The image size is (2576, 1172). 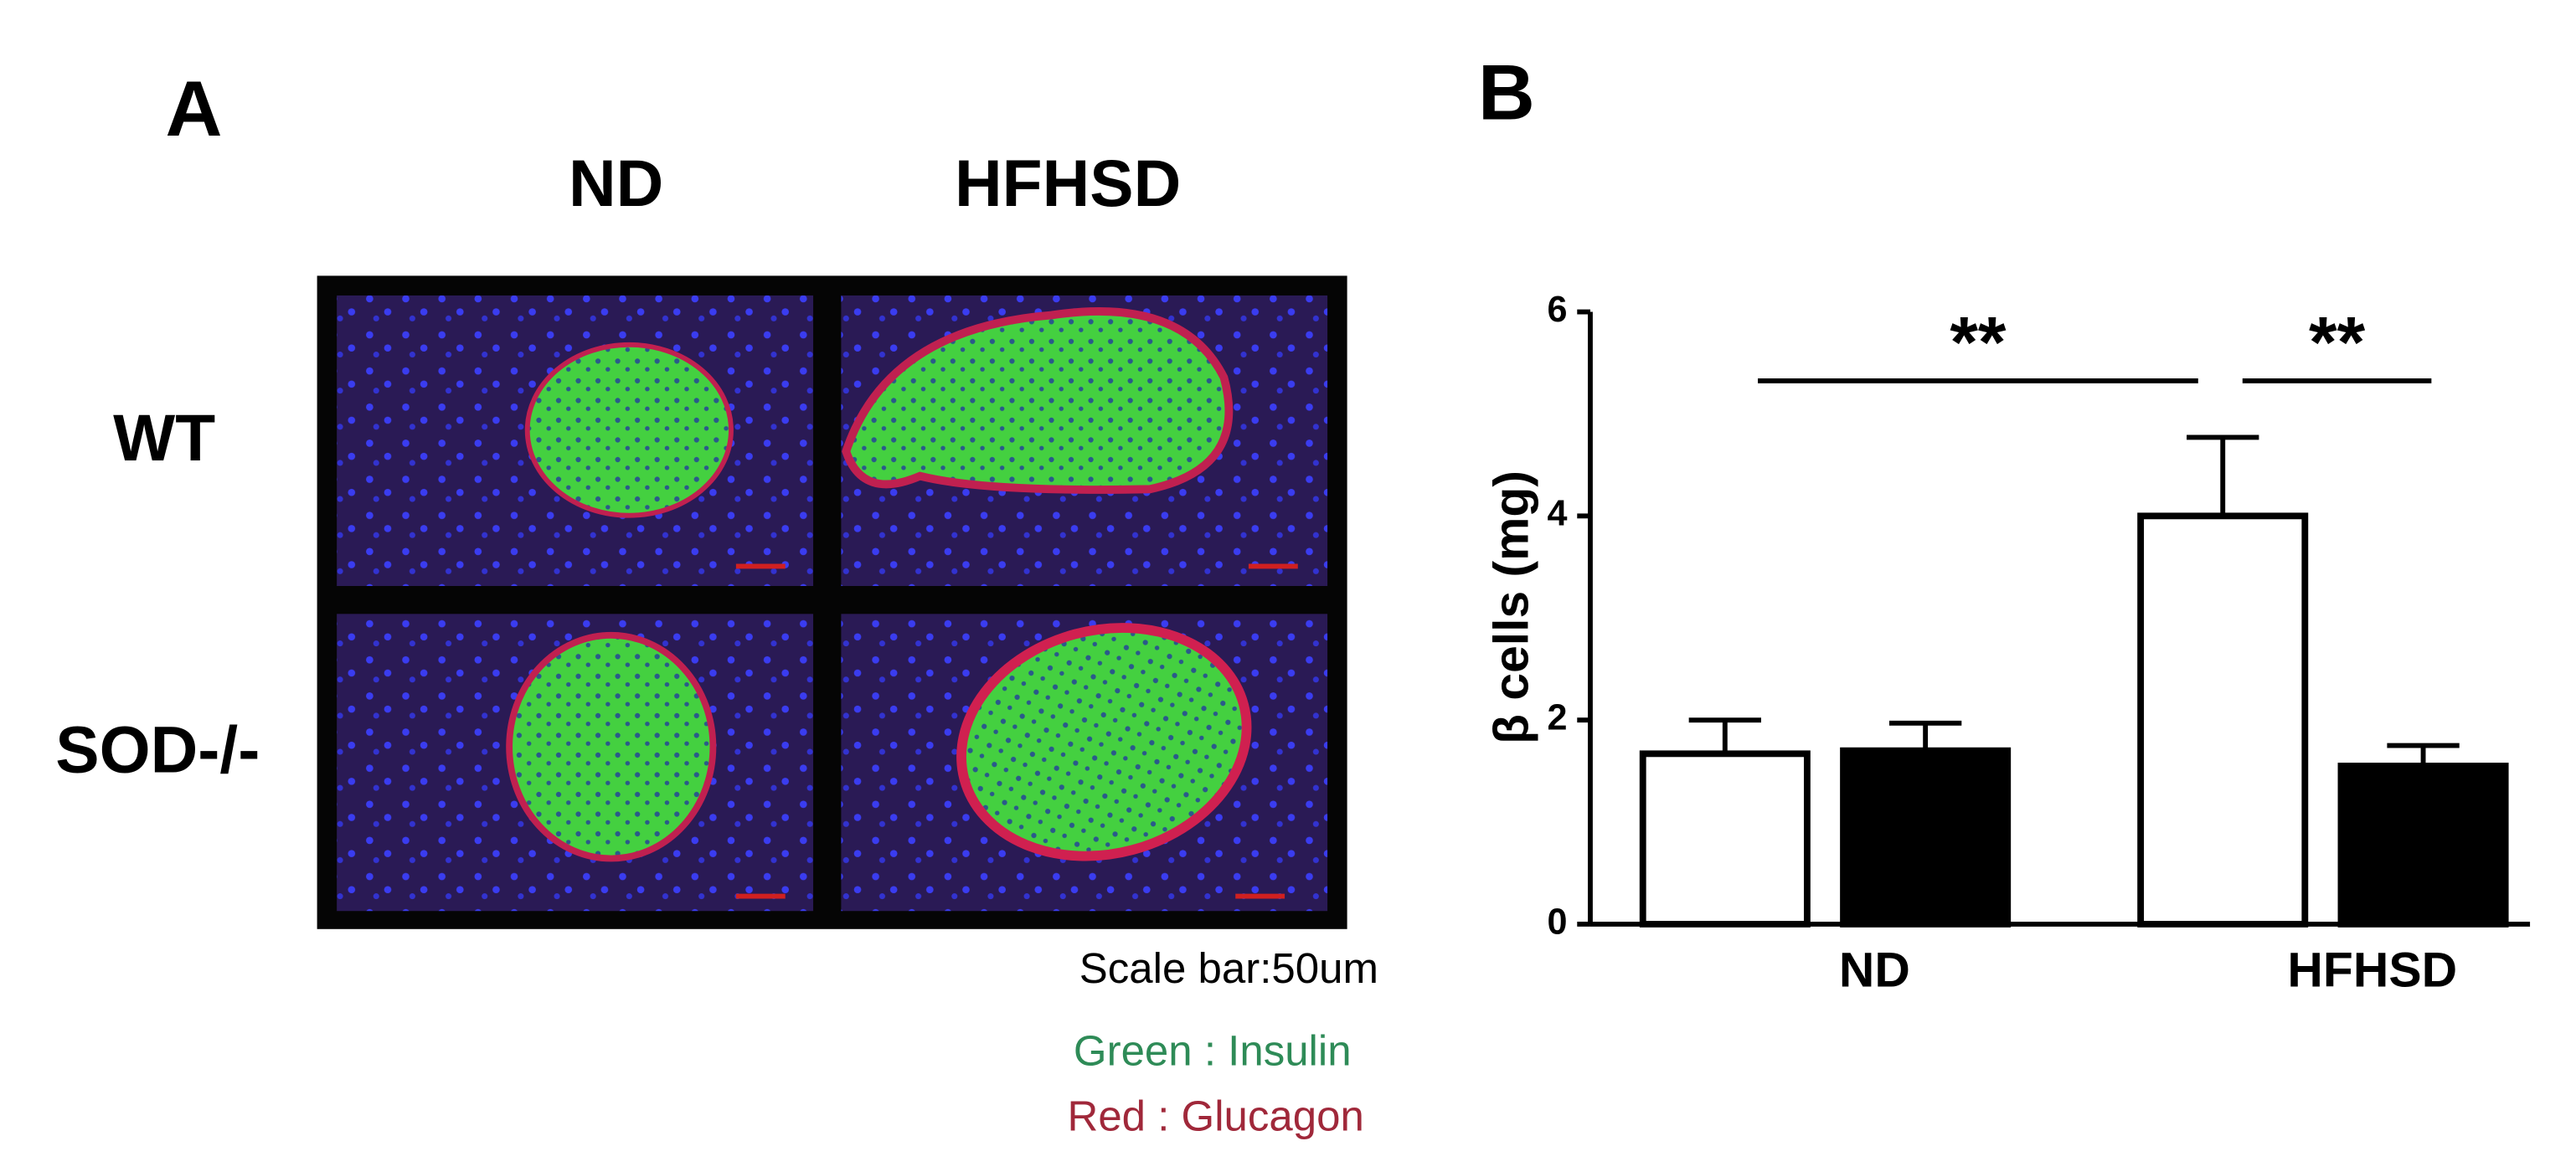 What do you see at coordinates (1506, 92) in the screenshot?
I see `panel-letter: B` at bounding box center [1506, 92].